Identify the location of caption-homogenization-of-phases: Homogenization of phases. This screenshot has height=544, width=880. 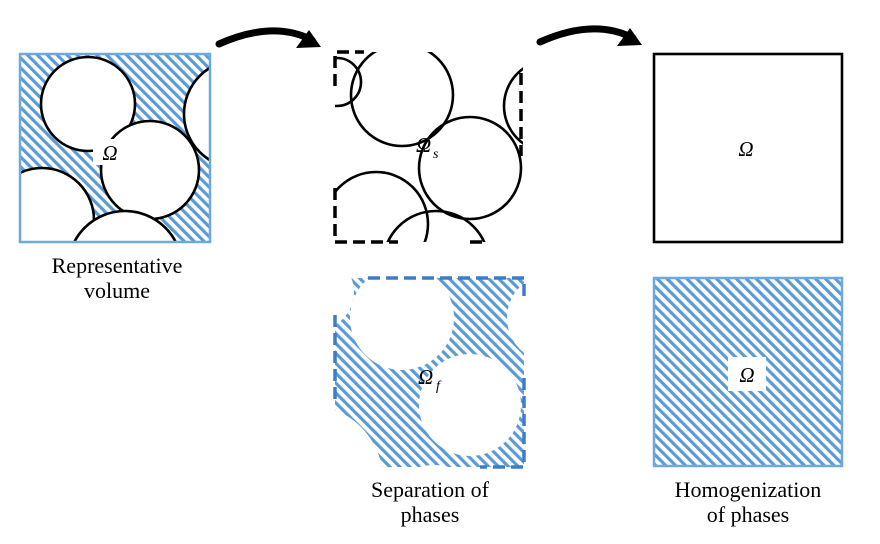
(748, 502).